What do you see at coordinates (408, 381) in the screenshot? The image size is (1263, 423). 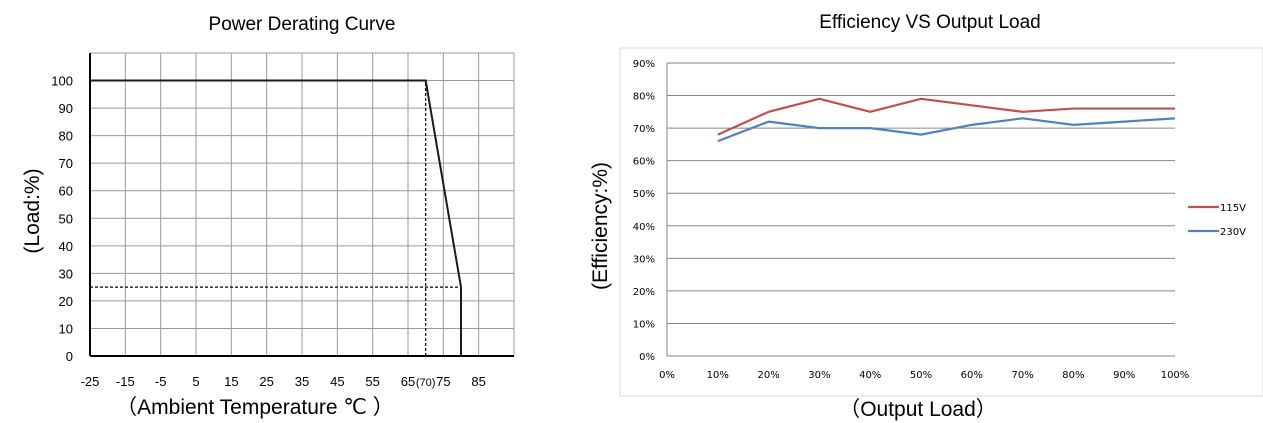 I see `derating-x-tick-label: 65` at bounding box center [408, 381].